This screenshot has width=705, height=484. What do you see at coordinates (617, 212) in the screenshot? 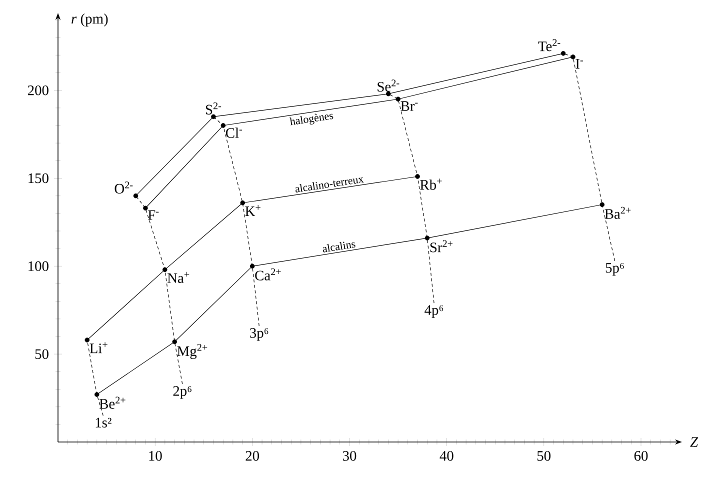
I see `annotation: Ba$^{2+}$` at bounding box center [617, 212].